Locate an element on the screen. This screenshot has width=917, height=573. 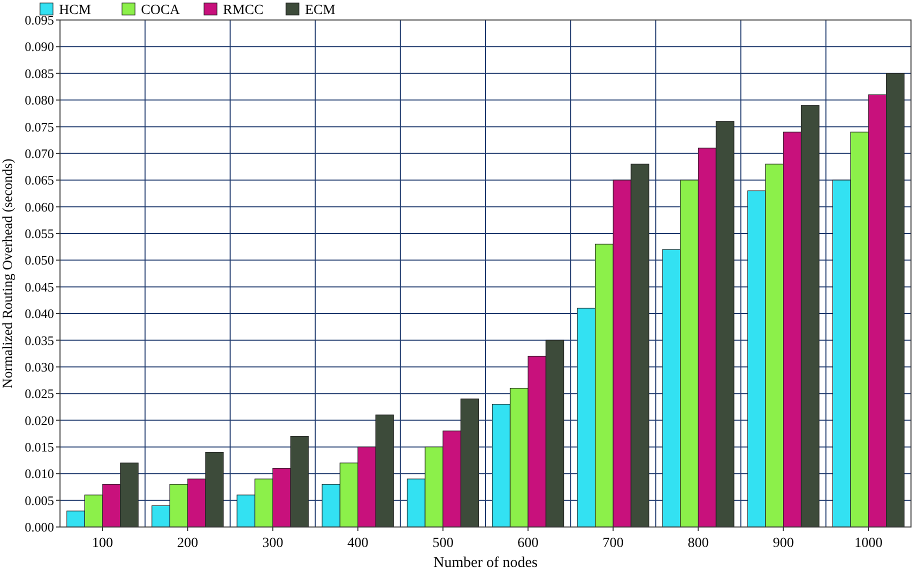
y-tick-label: 0.020 is located at coordinates (39, 420).